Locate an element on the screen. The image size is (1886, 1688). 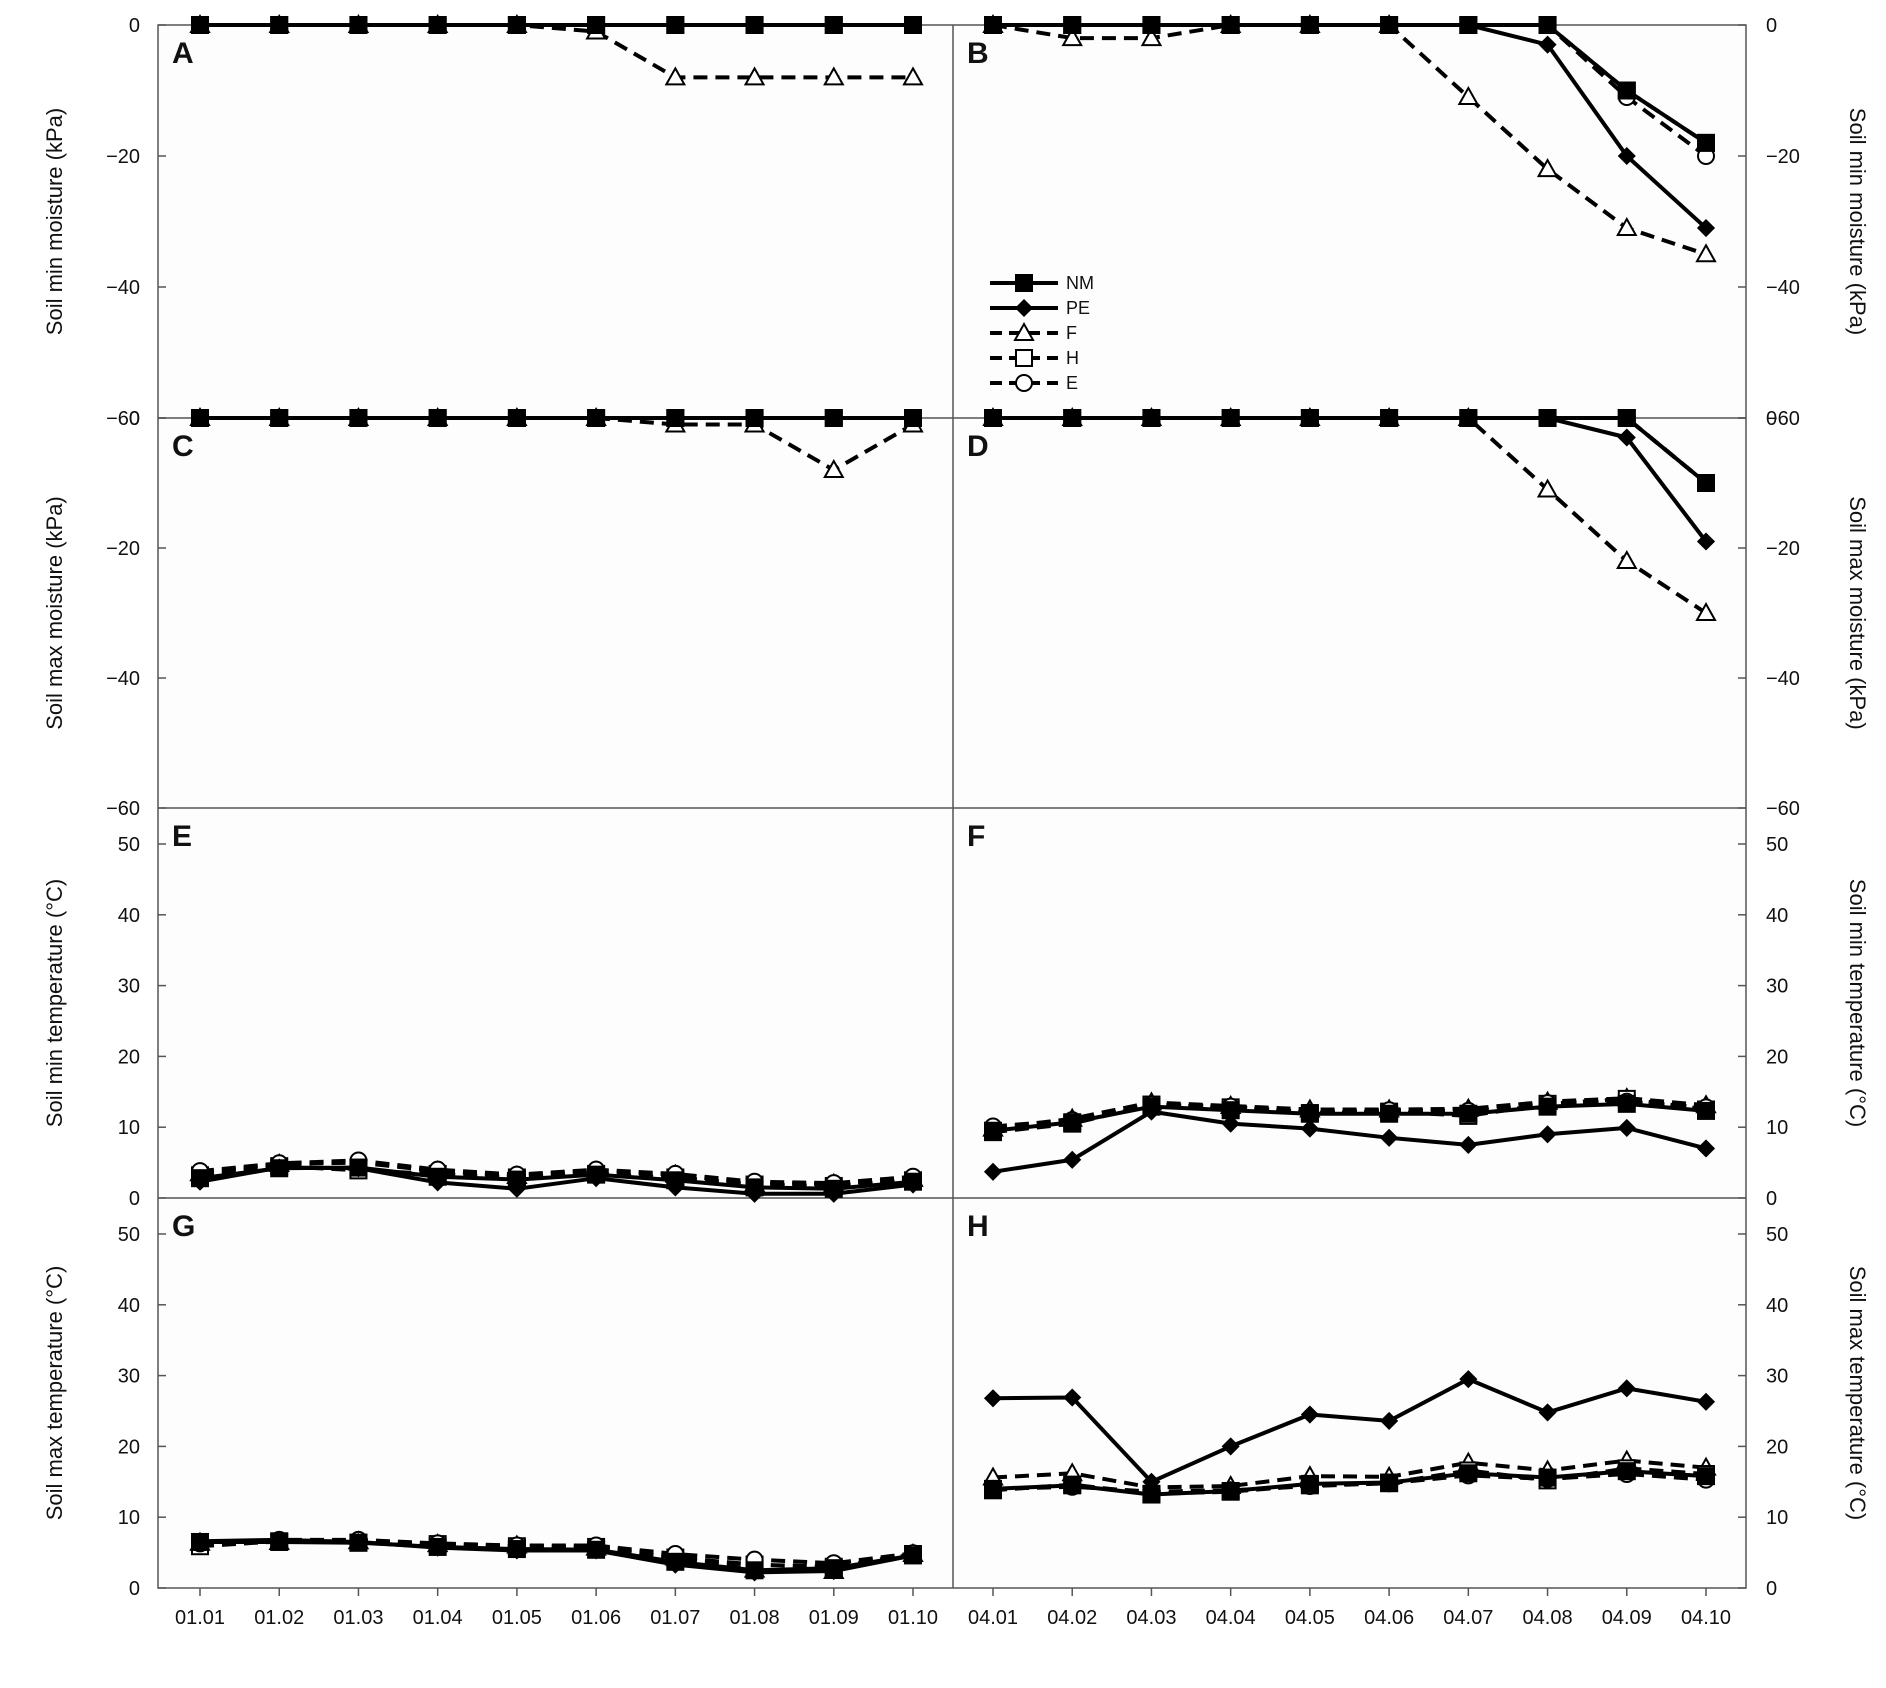
series-NM is located at coordinates (1349, 1483).